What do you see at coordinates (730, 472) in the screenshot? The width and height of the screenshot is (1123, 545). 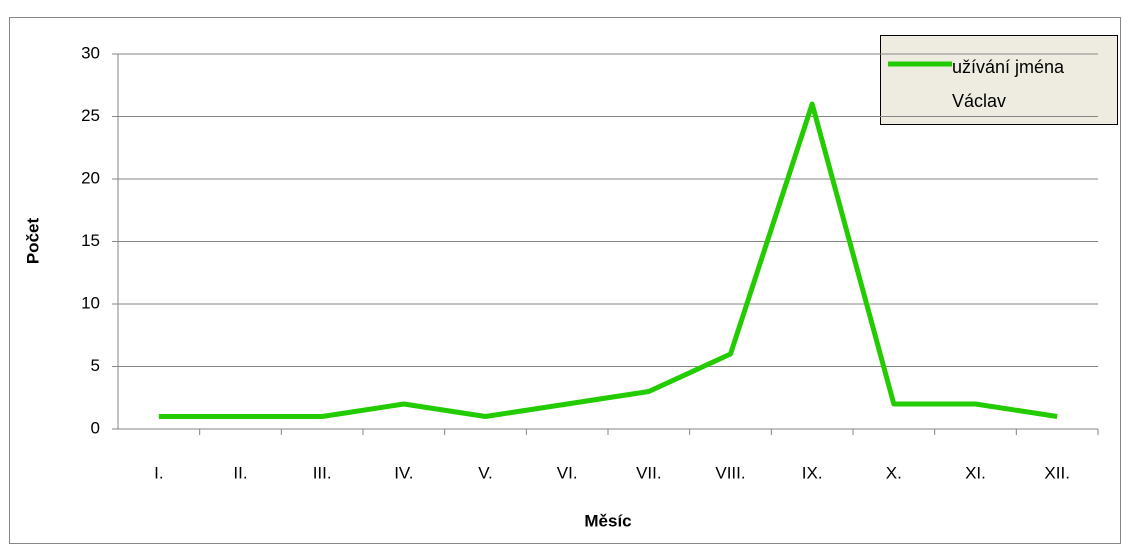 I see `x-tick-label: VIII.` at bounding box center [730, 472].